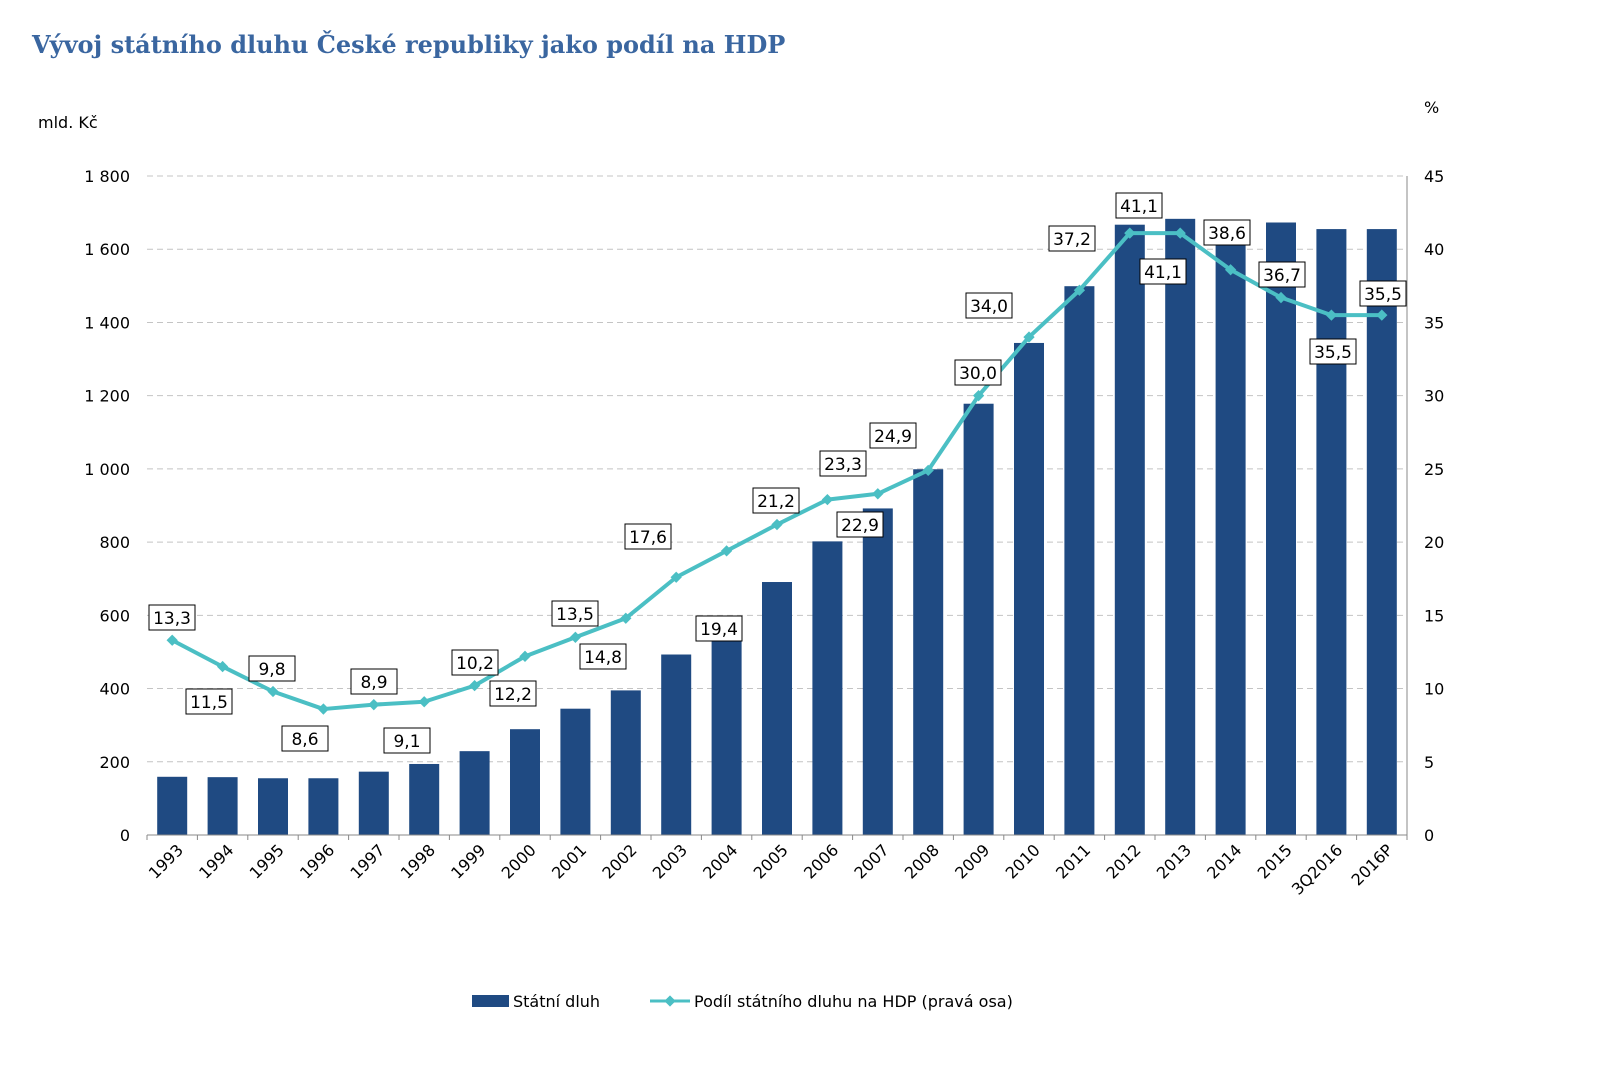 The height and width of the screenshot is (1067, 1600). I want to click on data-label: 8,6, so click(304, 740).